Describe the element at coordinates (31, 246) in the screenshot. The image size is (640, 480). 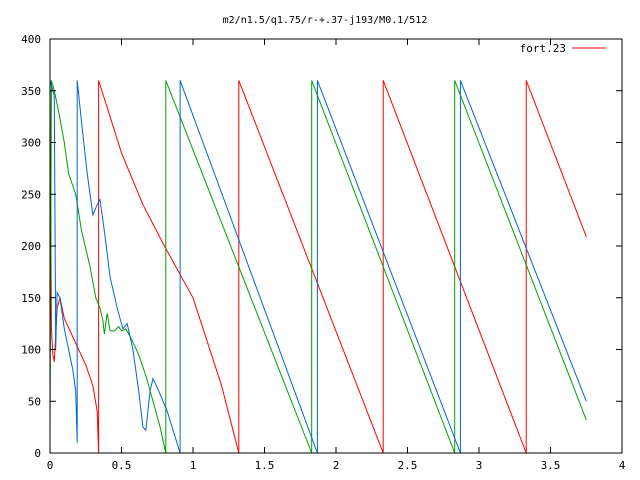
I see `y-tick-label: 200` at that location.